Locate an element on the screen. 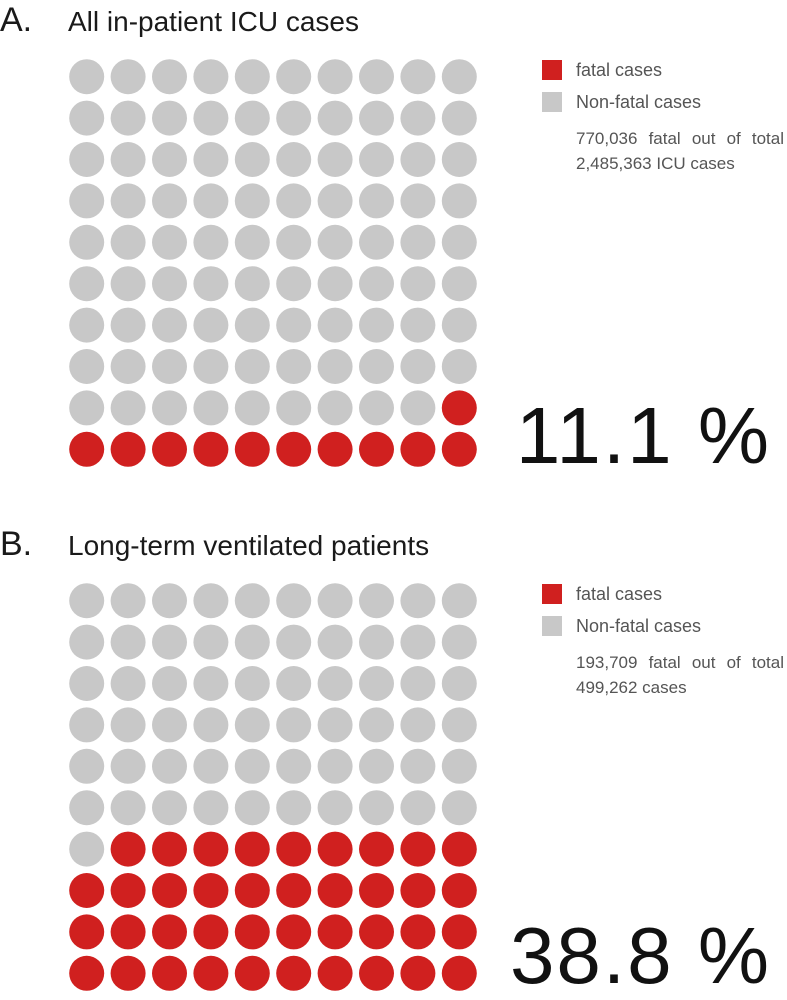 Image resolution: width=787 pixels, height=1000 pixels. percent-label: 11.1 % is located at coordinates (643, 435).